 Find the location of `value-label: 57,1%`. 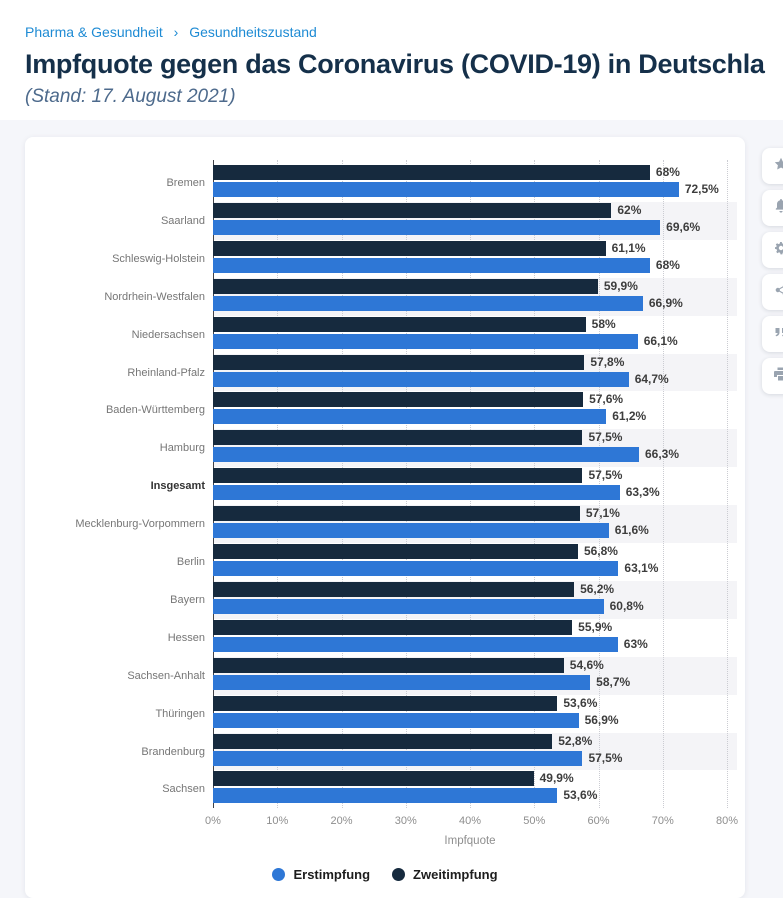

value-label: 57,1% is located at coordinates (602, 513).